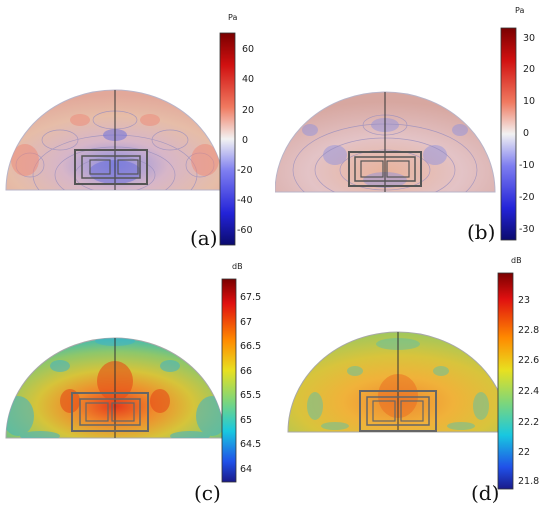  What do you see at coordinates (529, 330) in the screenshot?
I see `colorbar-tick: 22.8` at bounding box center [529, 330].